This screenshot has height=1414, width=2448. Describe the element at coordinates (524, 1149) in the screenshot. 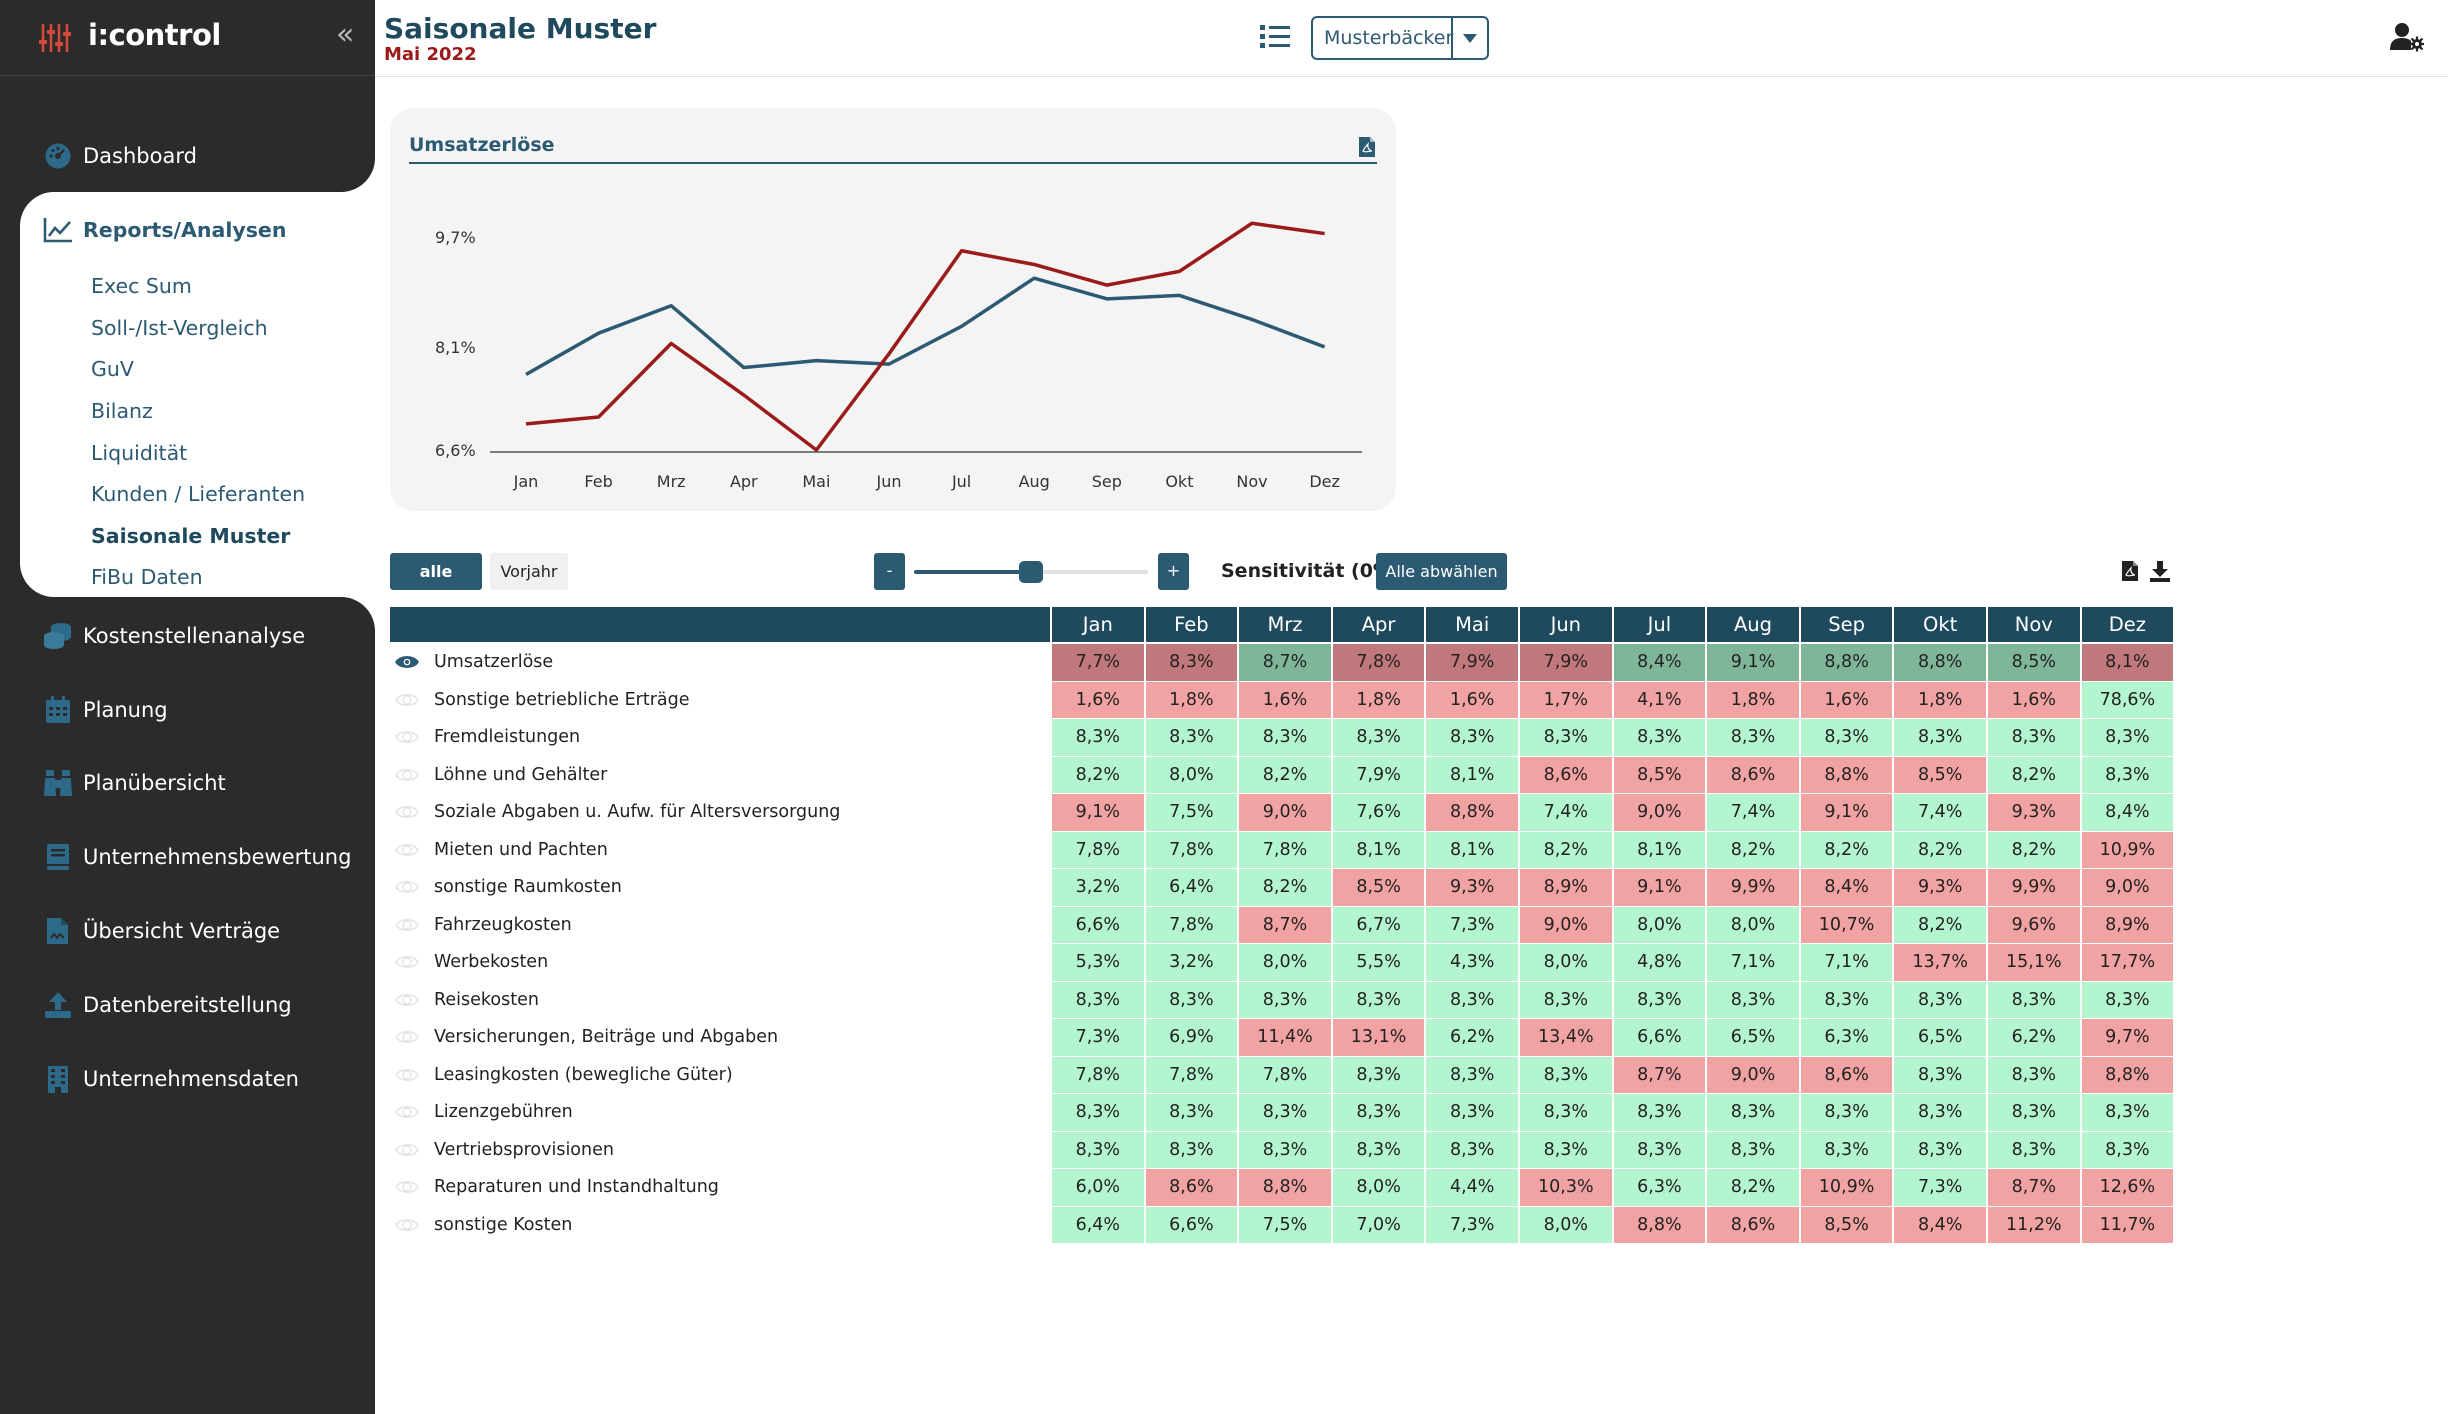

I see `row-label: Vertriebsprovisionen` at that location.